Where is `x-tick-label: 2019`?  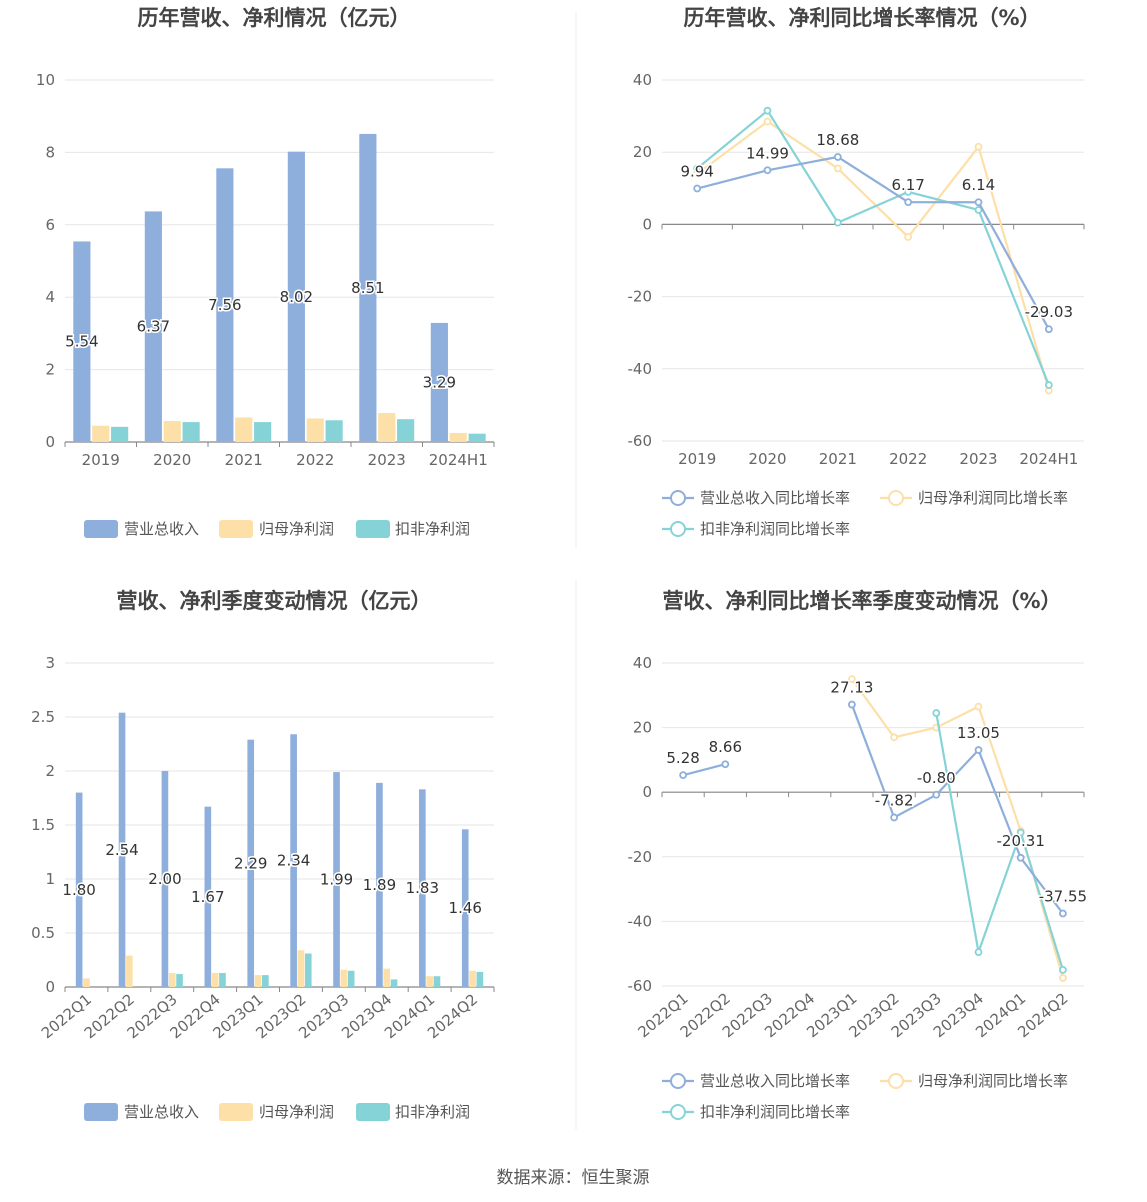 x-tick-label: 2019 is located at coordinates (101, 460).